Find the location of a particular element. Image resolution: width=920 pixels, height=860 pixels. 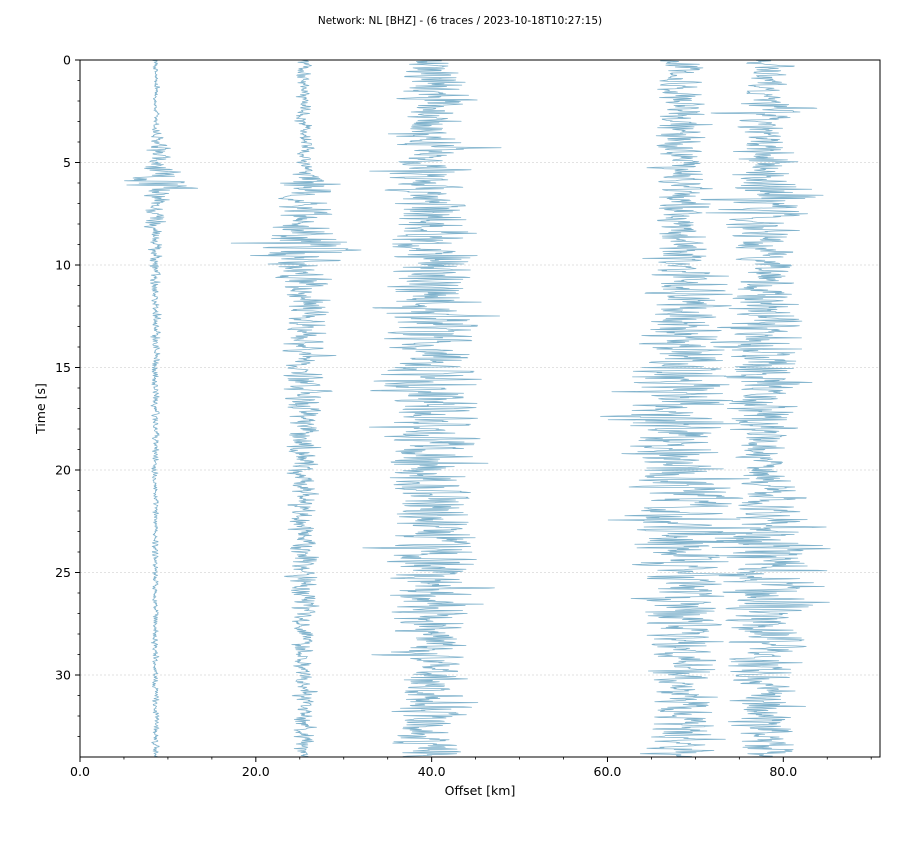

y-tick-label: 10 is located at coordinates (63, 265).